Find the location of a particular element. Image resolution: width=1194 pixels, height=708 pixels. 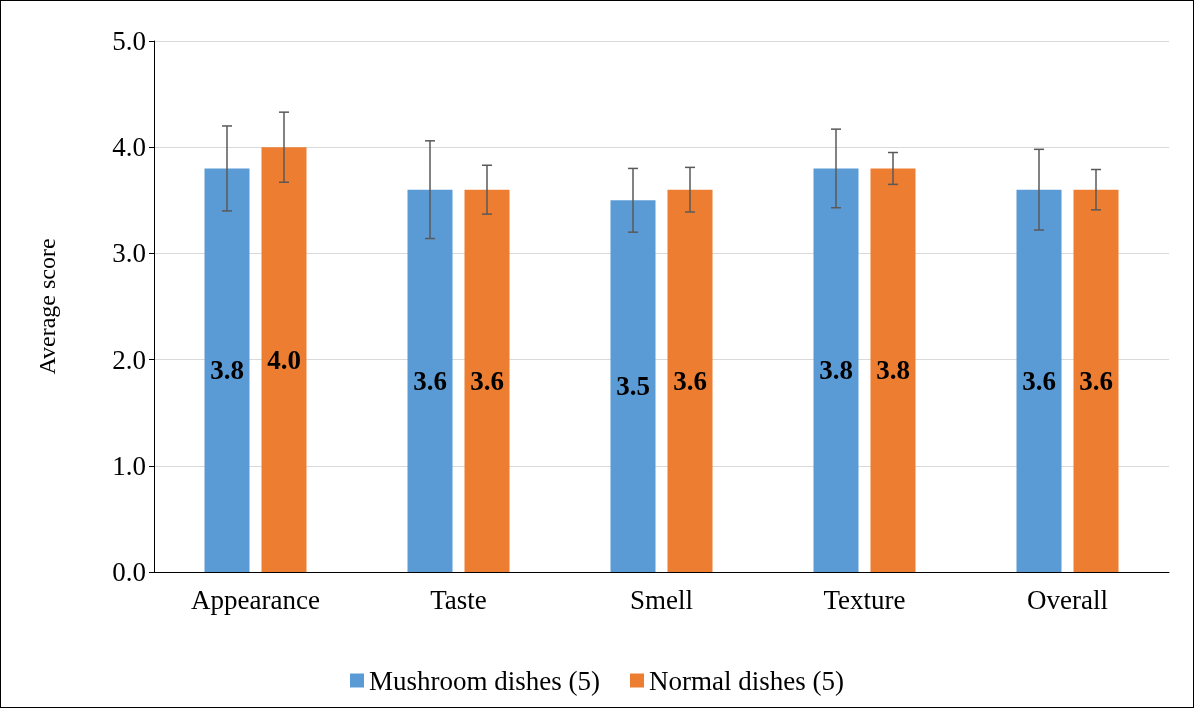

x-tick-label: Smell is located at coordinates (661, 599).